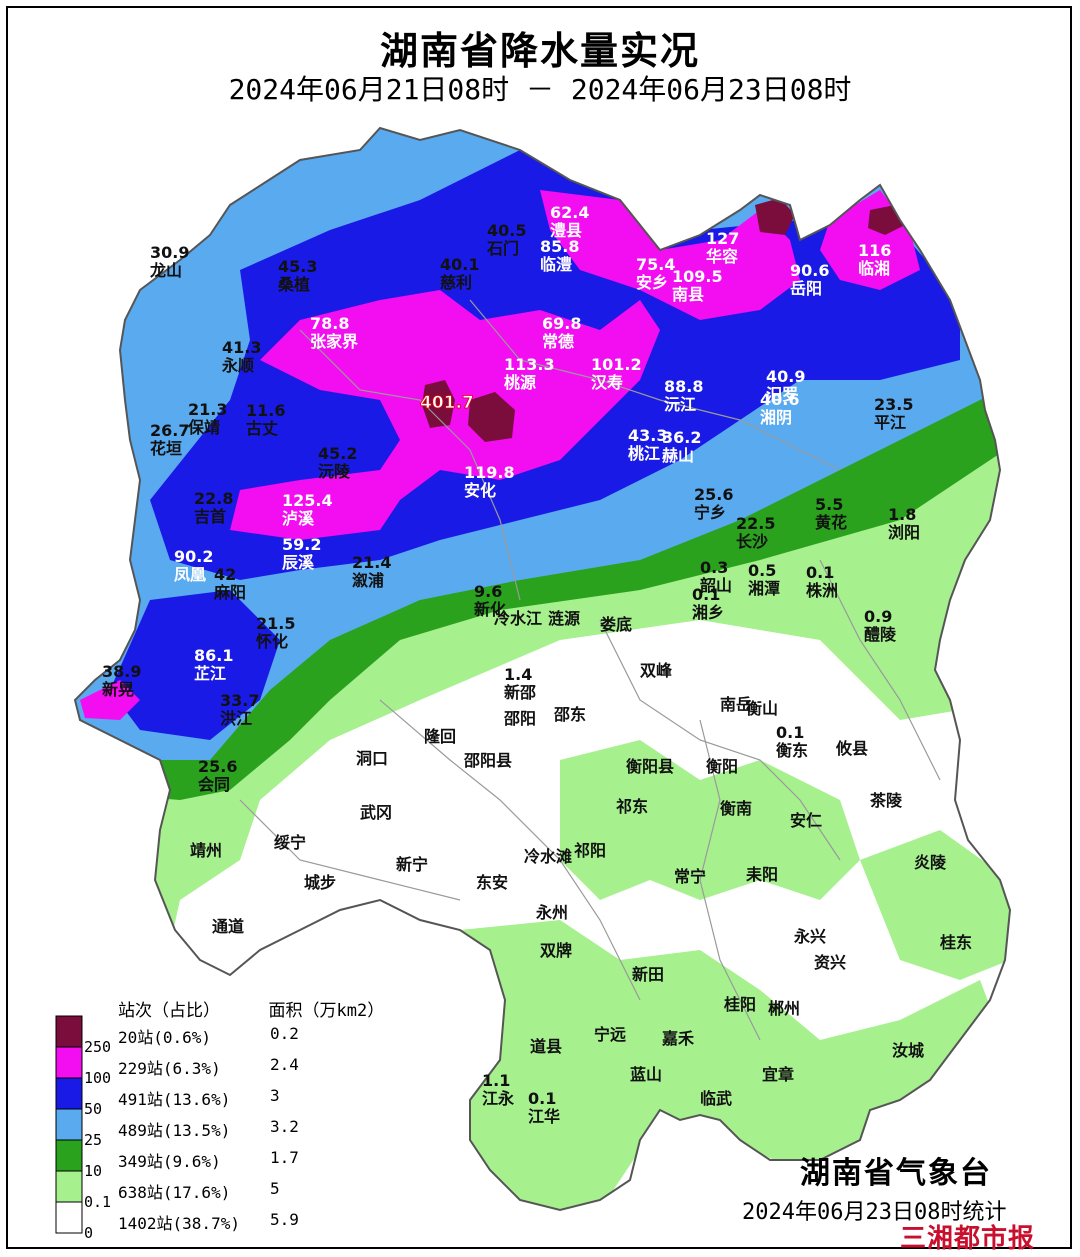 This screenshot has height=1257, width=1080. I want to click on station-name: 石门, so click(502, 248).